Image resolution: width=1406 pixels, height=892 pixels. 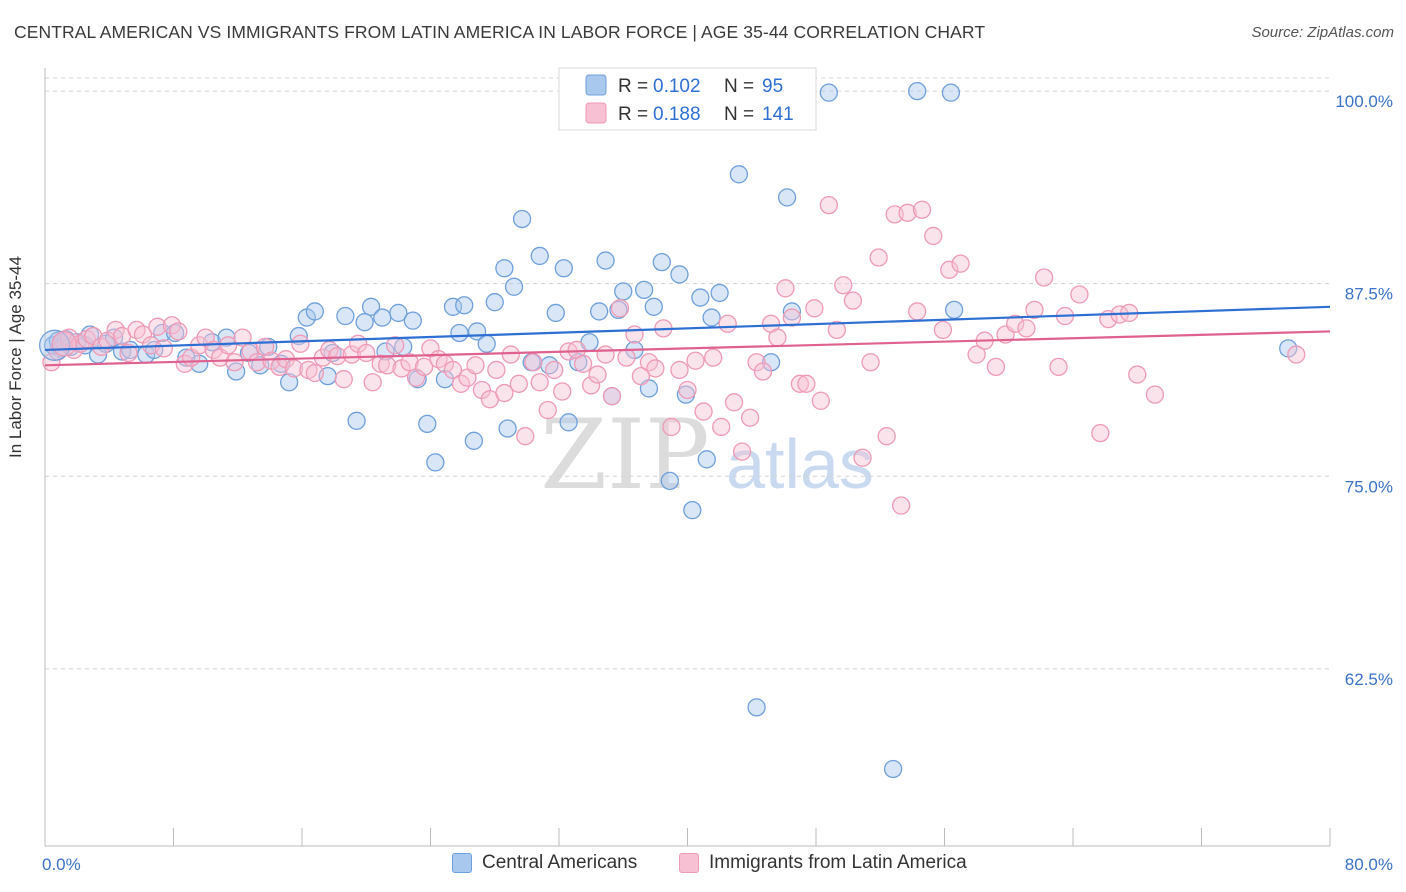 I want to click on trend-line-immigrants-latin-america, so click(x=687, y=348).